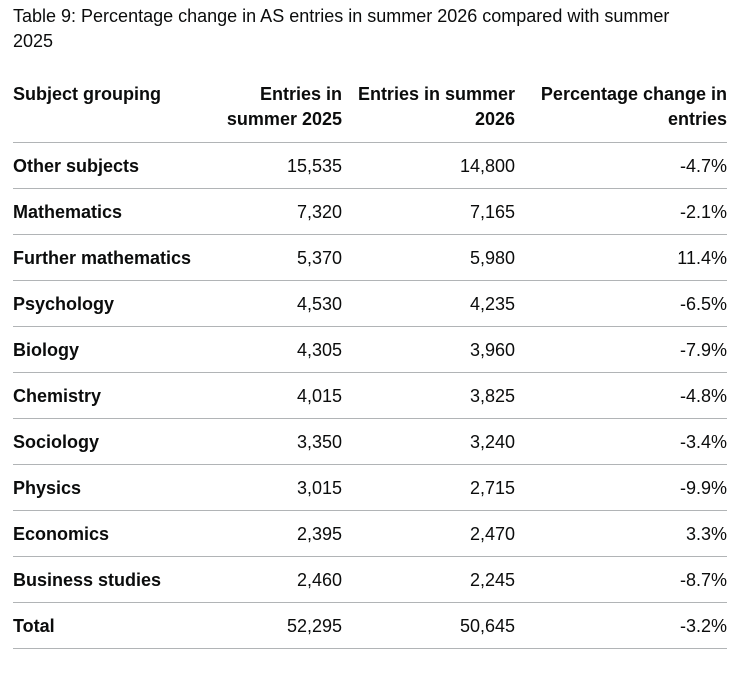 The width and height of the screenshot is (734, 682). I want to click on entries-2026-cell: 50,645, so click(428, 625).